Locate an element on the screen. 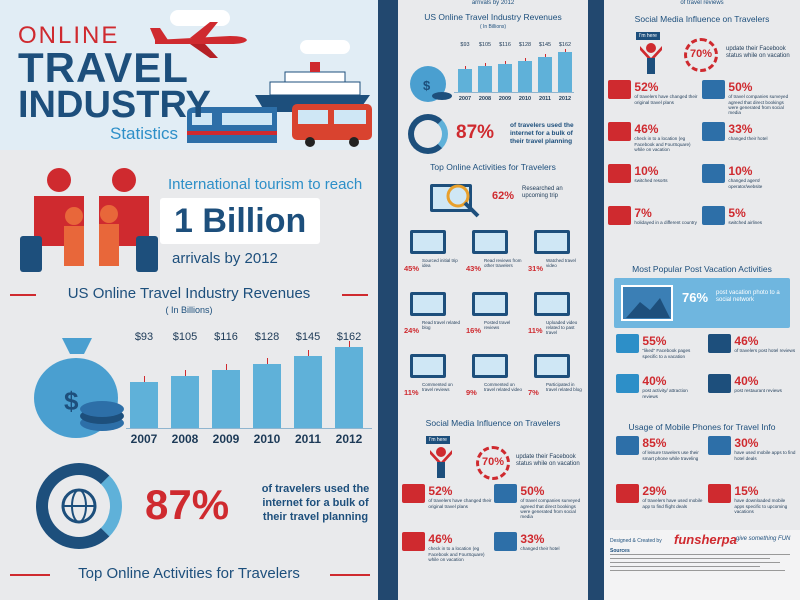  good-speech-icon is located at coordinates (719, 344).